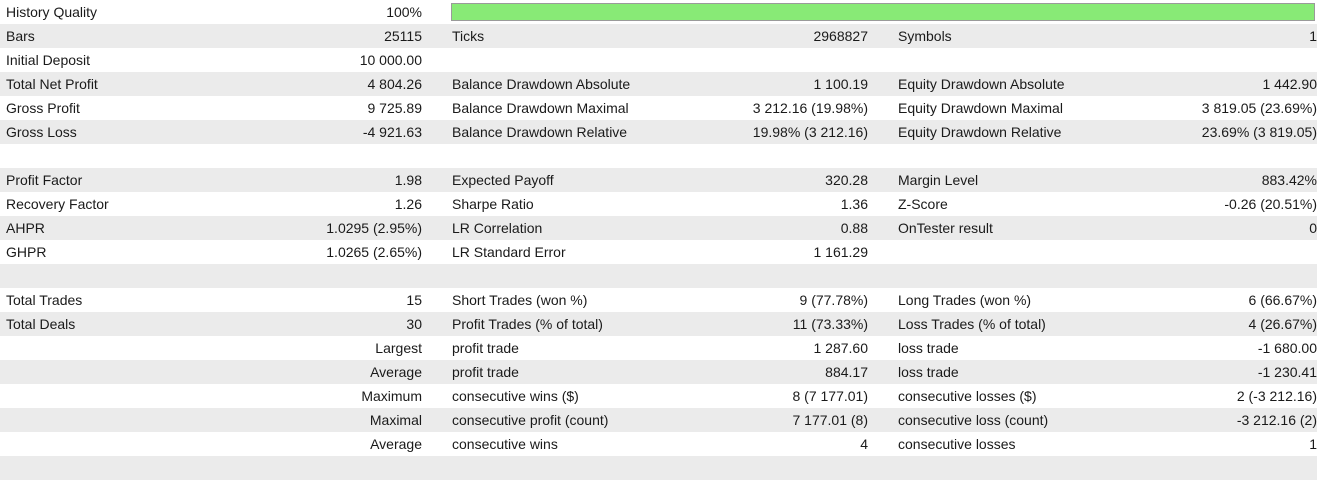  I want to click on metric-value-3: 2 (-3 212.16), so click(1276, 396).